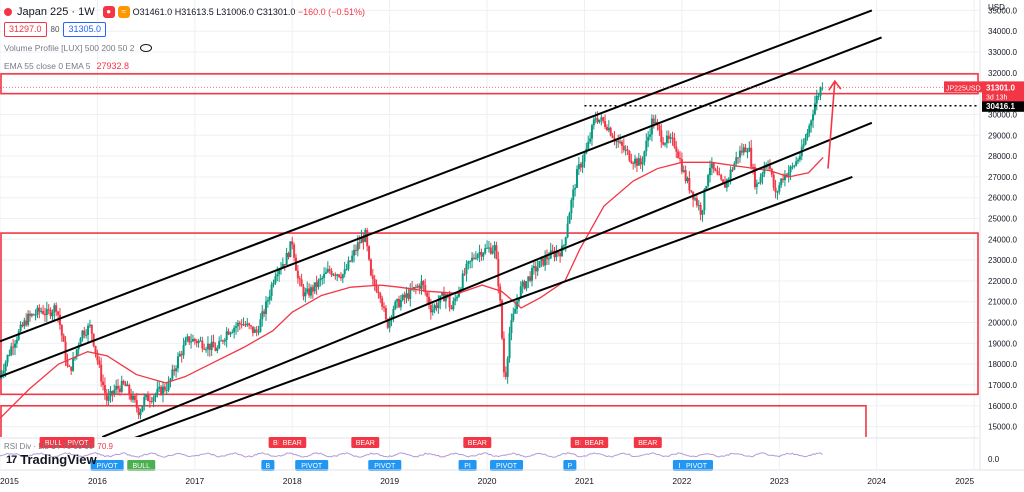  What do you see at coordinates (58, 446) in the screenshot?
I see `rsi-legend: RSI Div · Lib 14 70 30 90 70.9` at bounding box center [58, 446].